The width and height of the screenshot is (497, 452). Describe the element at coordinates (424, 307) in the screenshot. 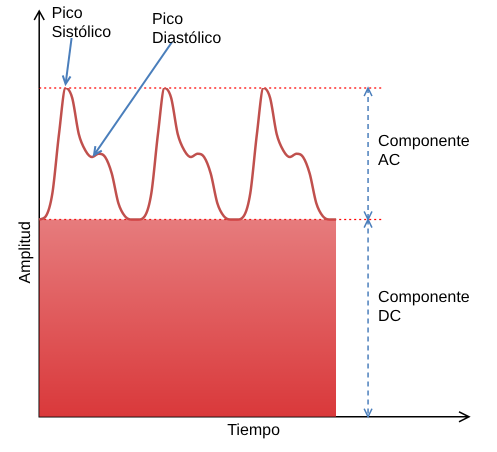

I see `annotation: Componente DC` at that location.